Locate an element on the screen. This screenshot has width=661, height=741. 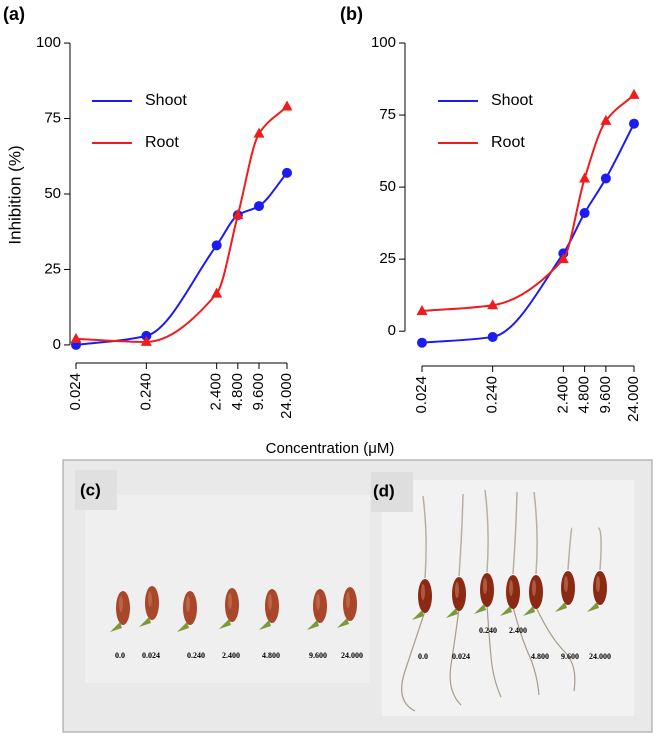
x-axis-title: Concentration (μM) is located at coordinates (330, 448).